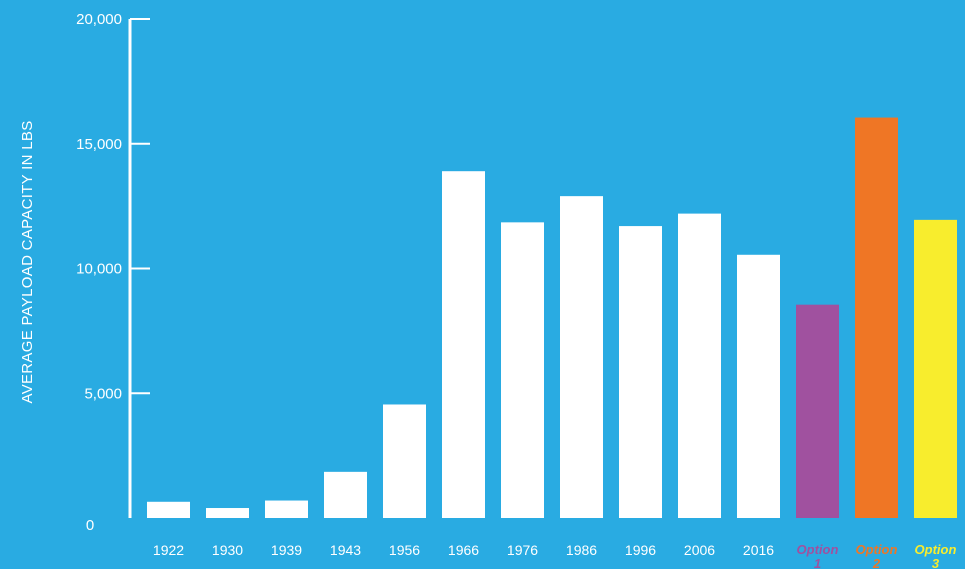 Image resolution: width=965 pixels, height=569 pixels. I want to click on y-axis-title: AVERAGE PAYLOAD CAPACITY IN LBS, so click(27, 262).